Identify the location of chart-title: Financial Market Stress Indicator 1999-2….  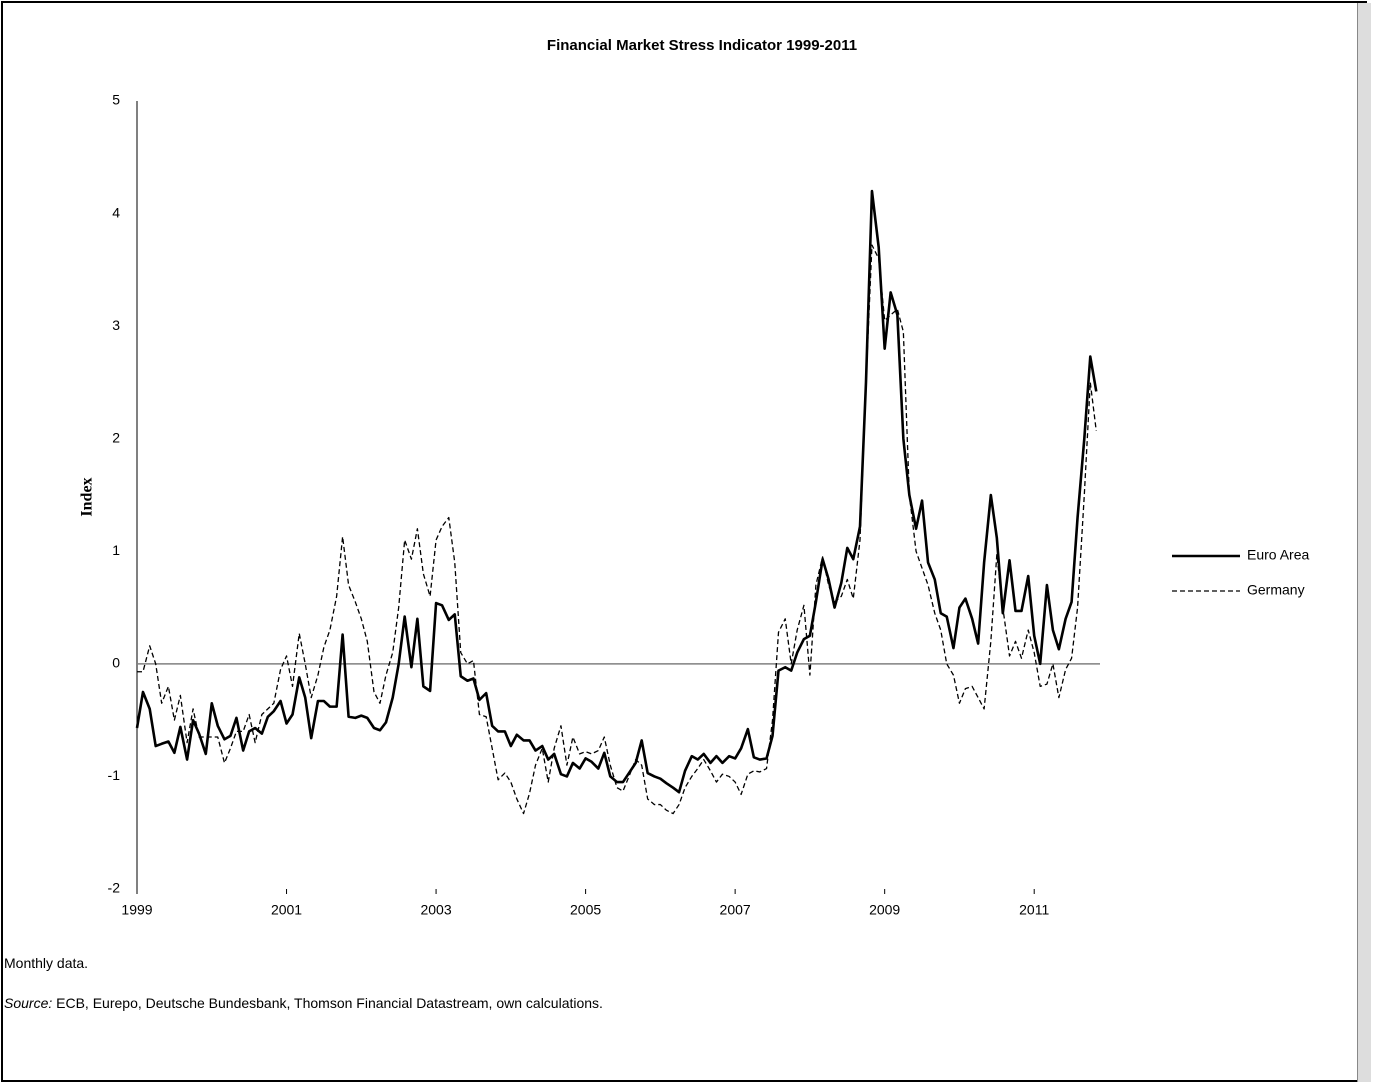
(702, 45).